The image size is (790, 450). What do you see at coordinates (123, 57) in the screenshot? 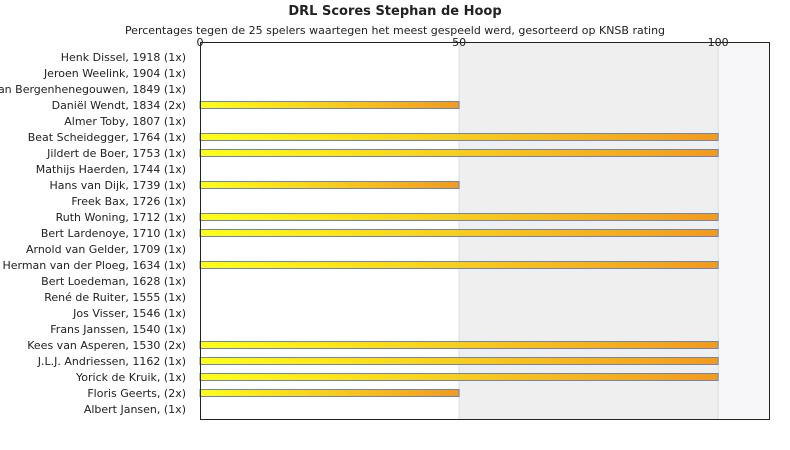
I see `category-label: Henk Dissel, 1918 (1x)` at bounding box center [123, 57].